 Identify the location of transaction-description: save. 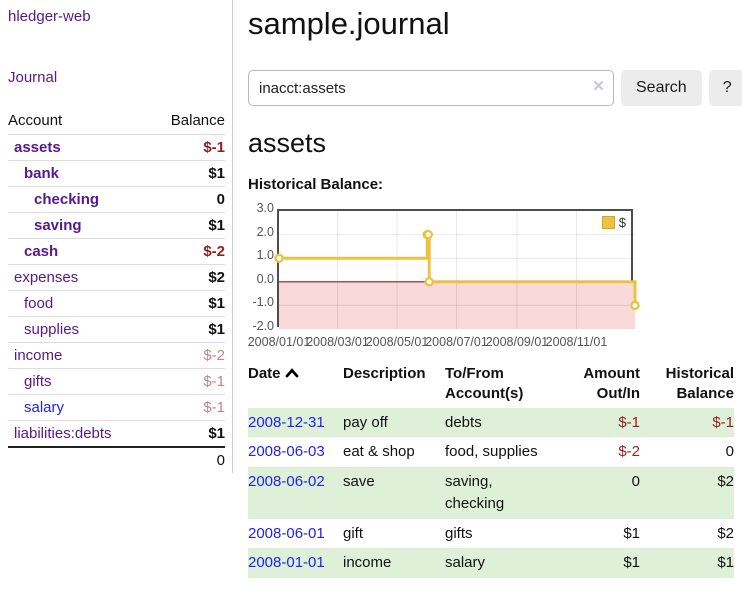
(359, 481).